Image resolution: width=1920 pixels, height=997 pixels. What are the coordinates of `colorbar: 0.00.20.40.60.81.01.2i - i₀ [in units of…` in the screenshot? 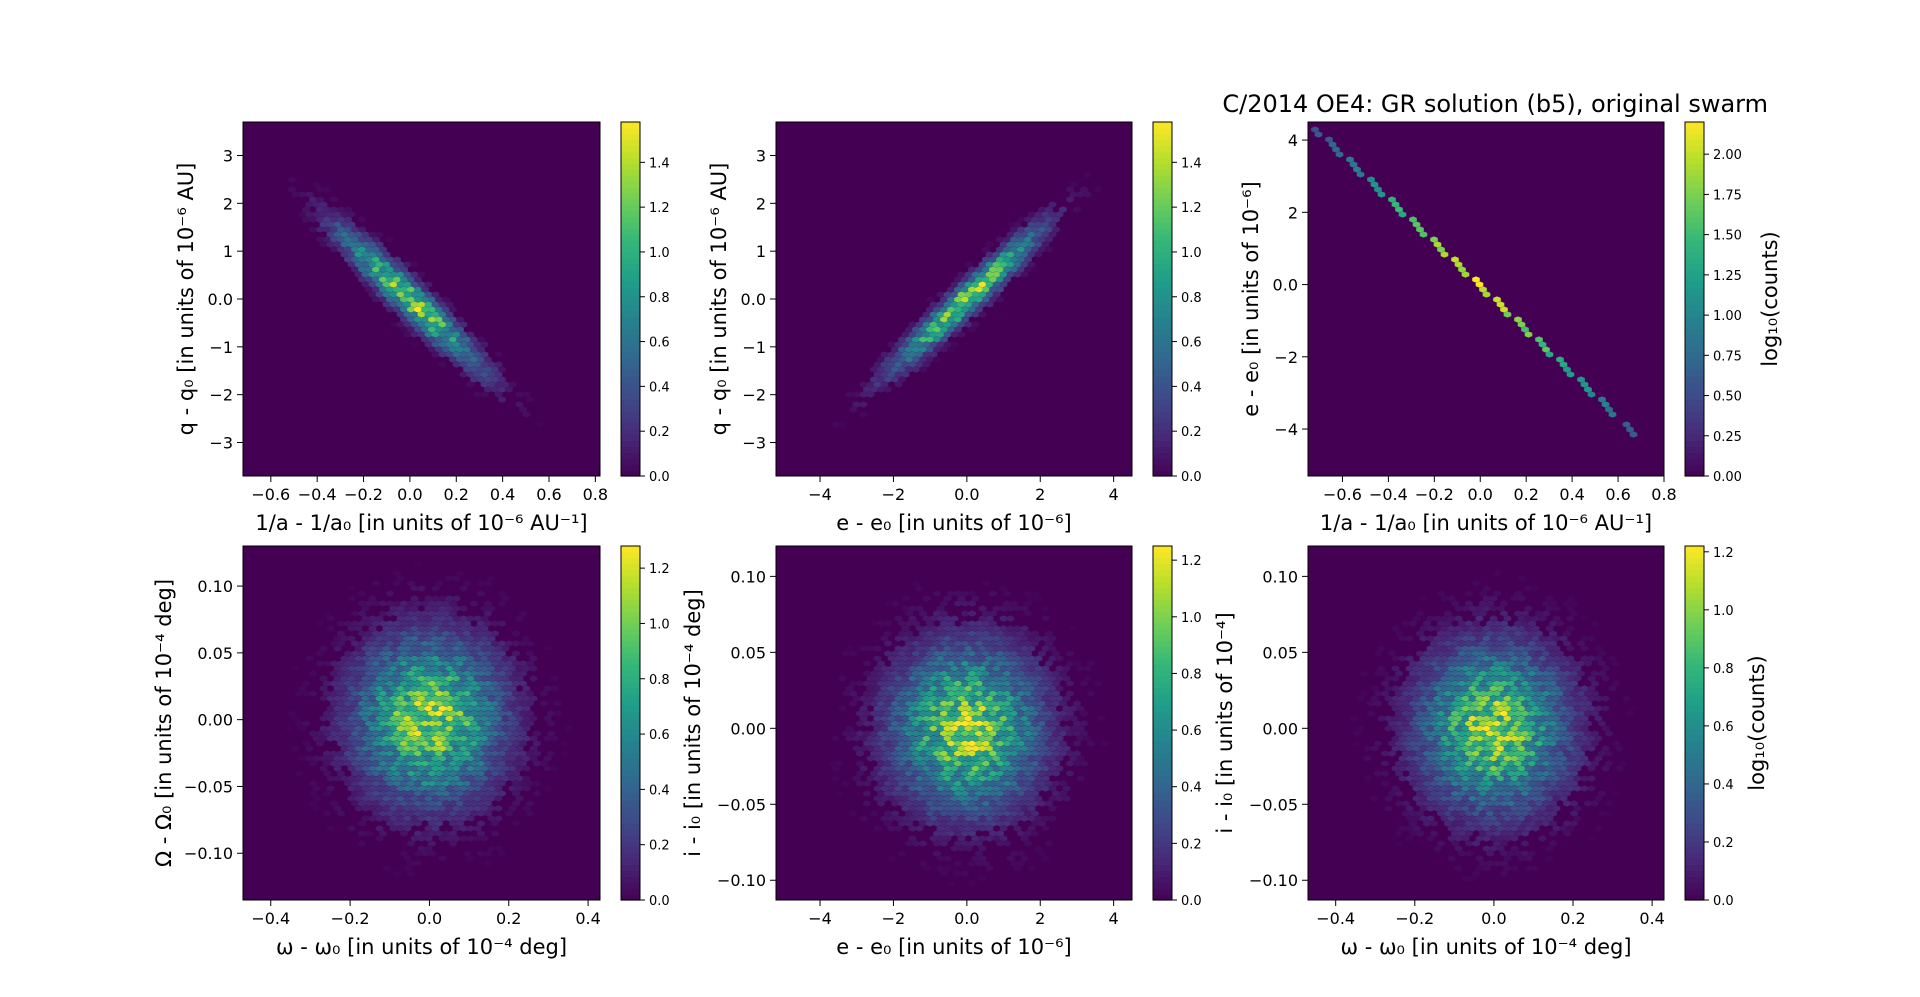 It's located at (1194, 727).